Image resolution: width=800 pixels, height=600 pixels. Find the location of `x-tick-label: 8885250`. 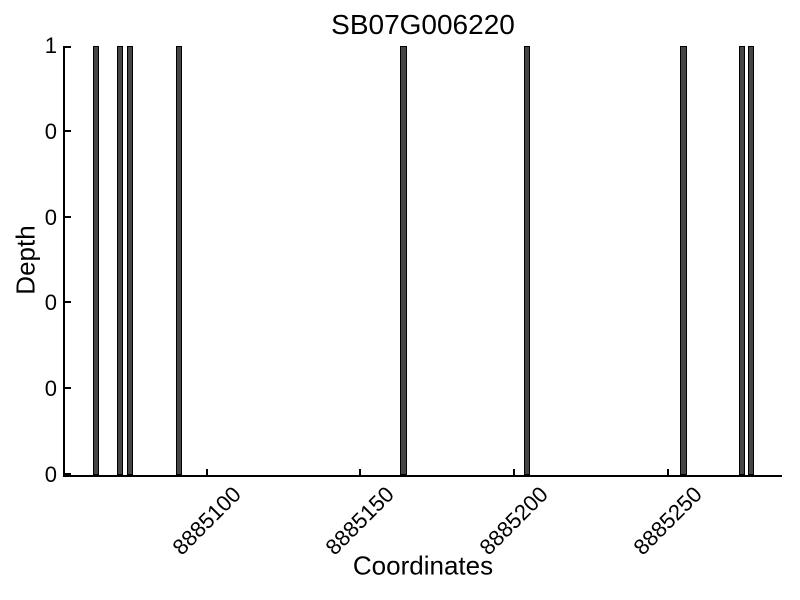

x-tick-label: 8885250 is located at coordinates (667, 520).